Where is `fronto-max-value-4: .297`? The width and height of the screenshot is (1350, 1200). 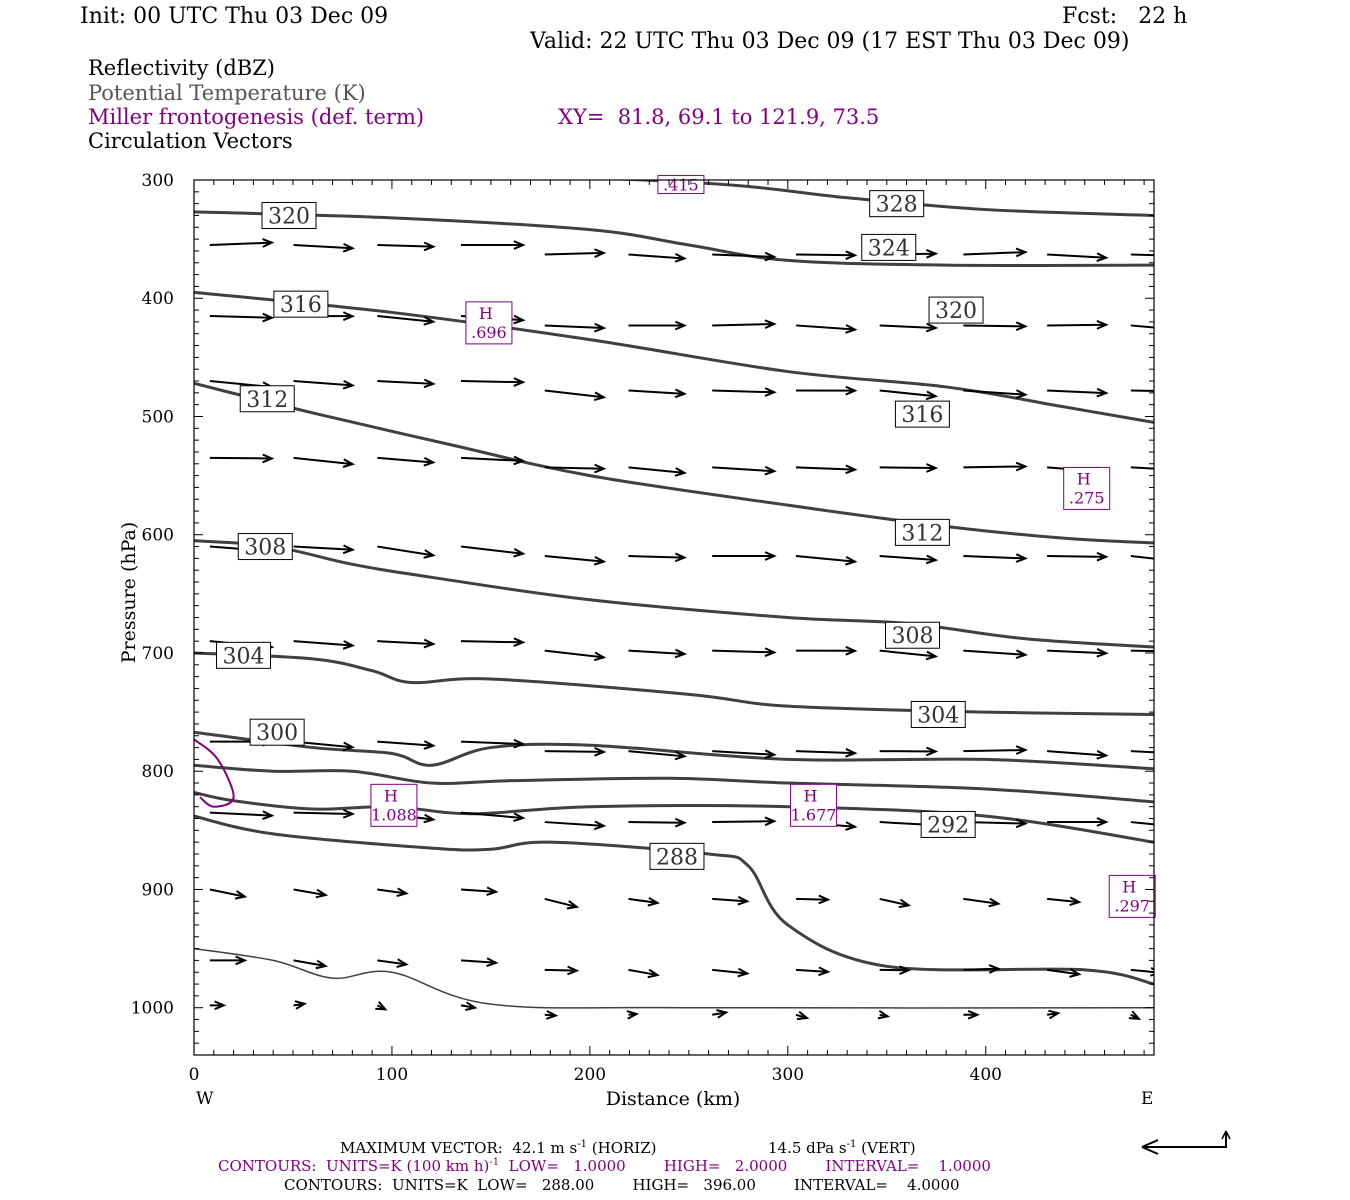 fronto-max-value-4: .297 is located at coordinates (1132, 905).